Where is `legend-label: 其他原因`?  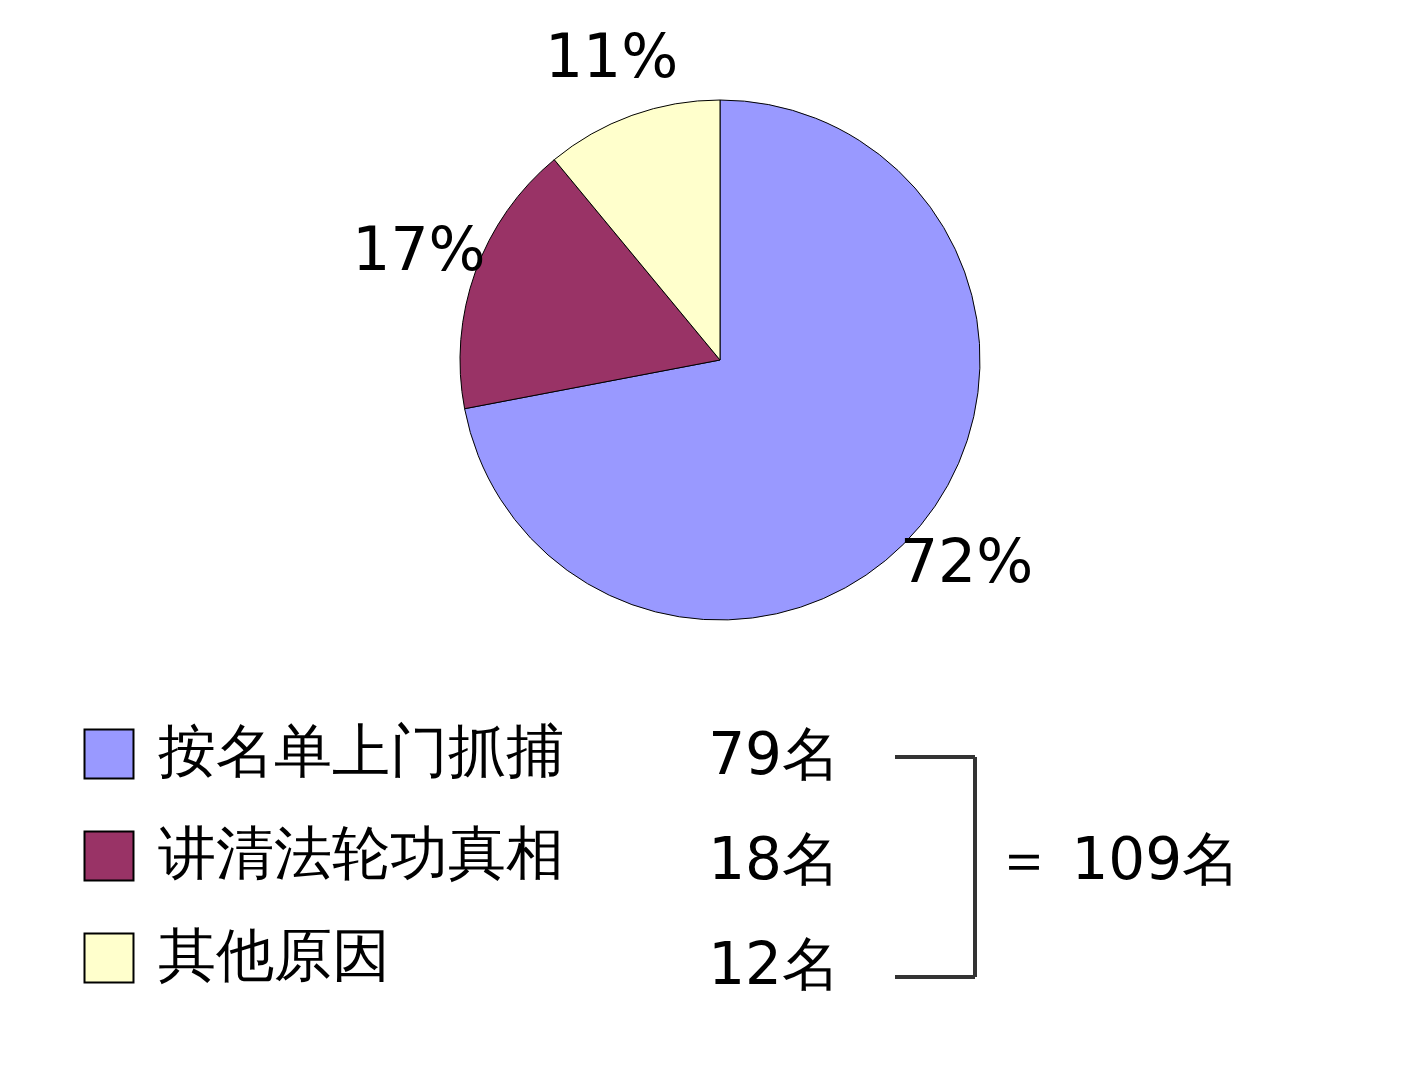 legend-label: 其他原因 is located at coordinates (274, 955).